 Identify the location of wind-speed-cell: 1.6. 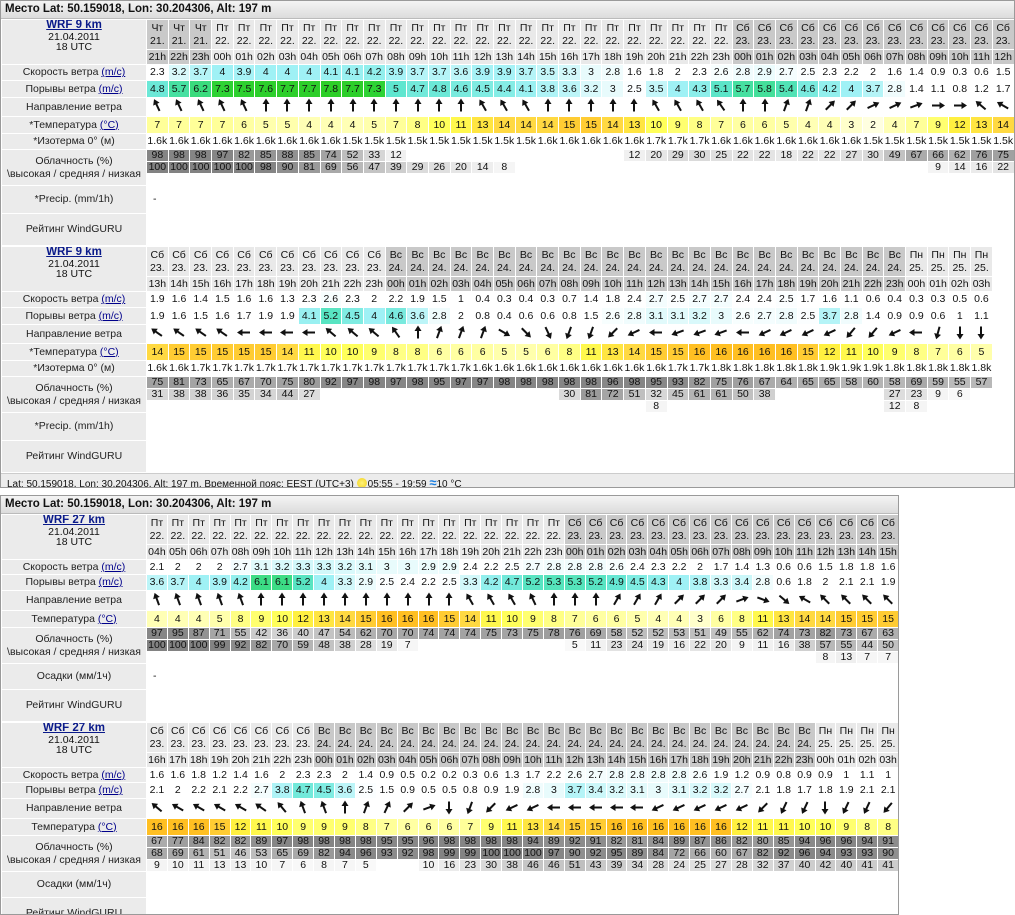
(635, 73).